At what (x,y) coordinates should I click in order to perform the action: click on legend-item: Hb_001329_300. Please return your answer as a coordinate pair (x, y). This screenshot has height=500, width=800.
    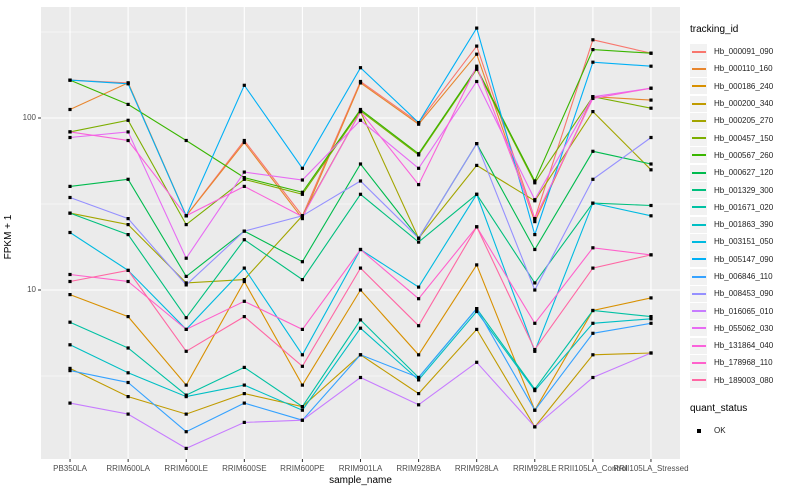
    Looking at the image, I should click on (745, 190).